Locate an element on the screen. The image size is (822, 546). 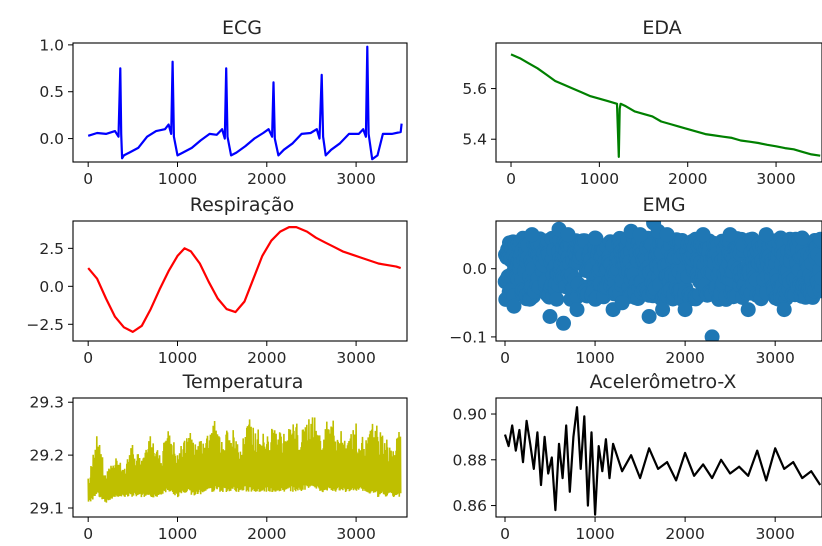
respiracao-axes-frame is located at coordinates (240, 281).